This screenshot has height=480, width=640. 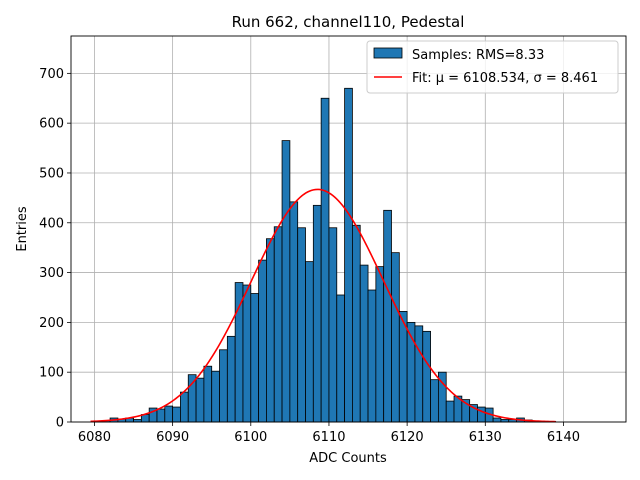 I want to click on x-tick-label: 6080, so click(x=94, y=437).